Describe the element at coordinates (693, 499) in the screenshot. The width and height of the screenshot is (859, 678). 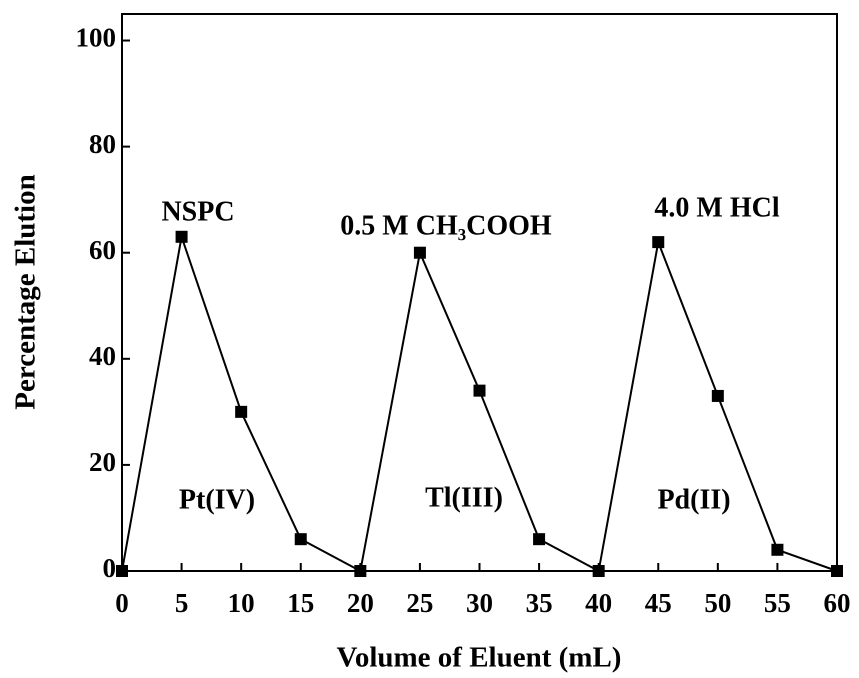
I see `annotation: Pd(II)` at that location.